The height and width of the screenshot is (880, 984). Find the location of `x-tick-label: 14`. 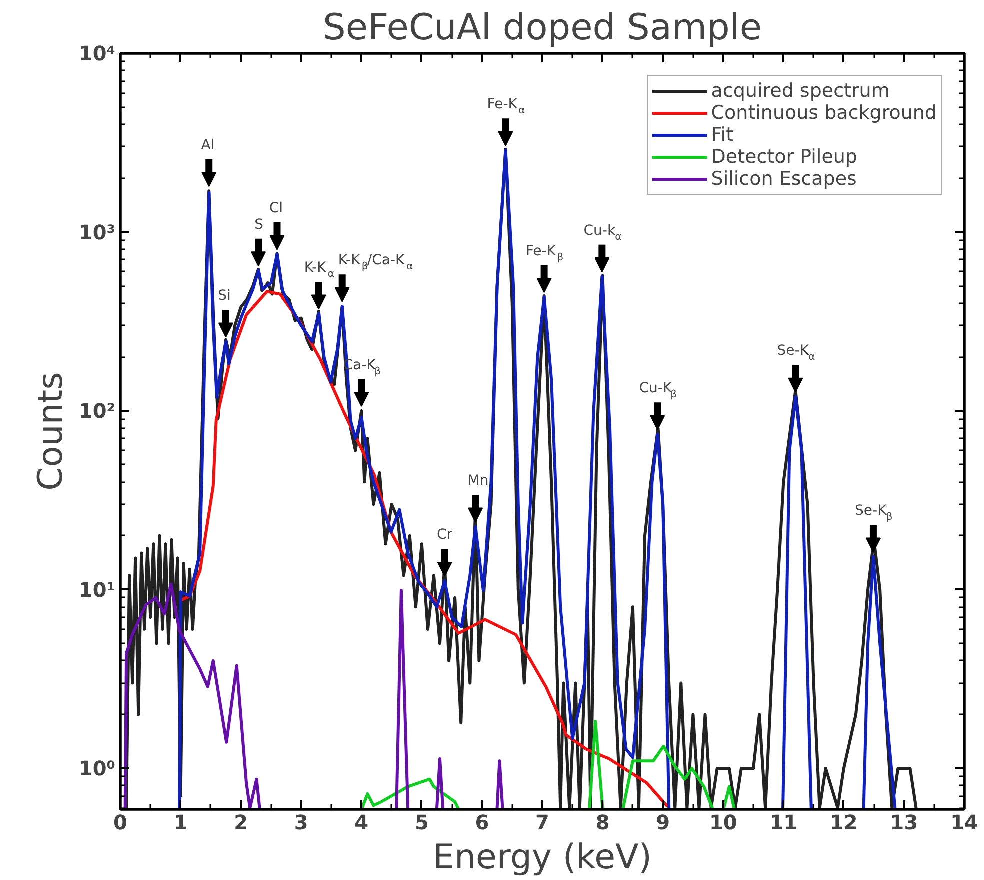

x-tick-label: 14 is located at coordinates (964, 822).